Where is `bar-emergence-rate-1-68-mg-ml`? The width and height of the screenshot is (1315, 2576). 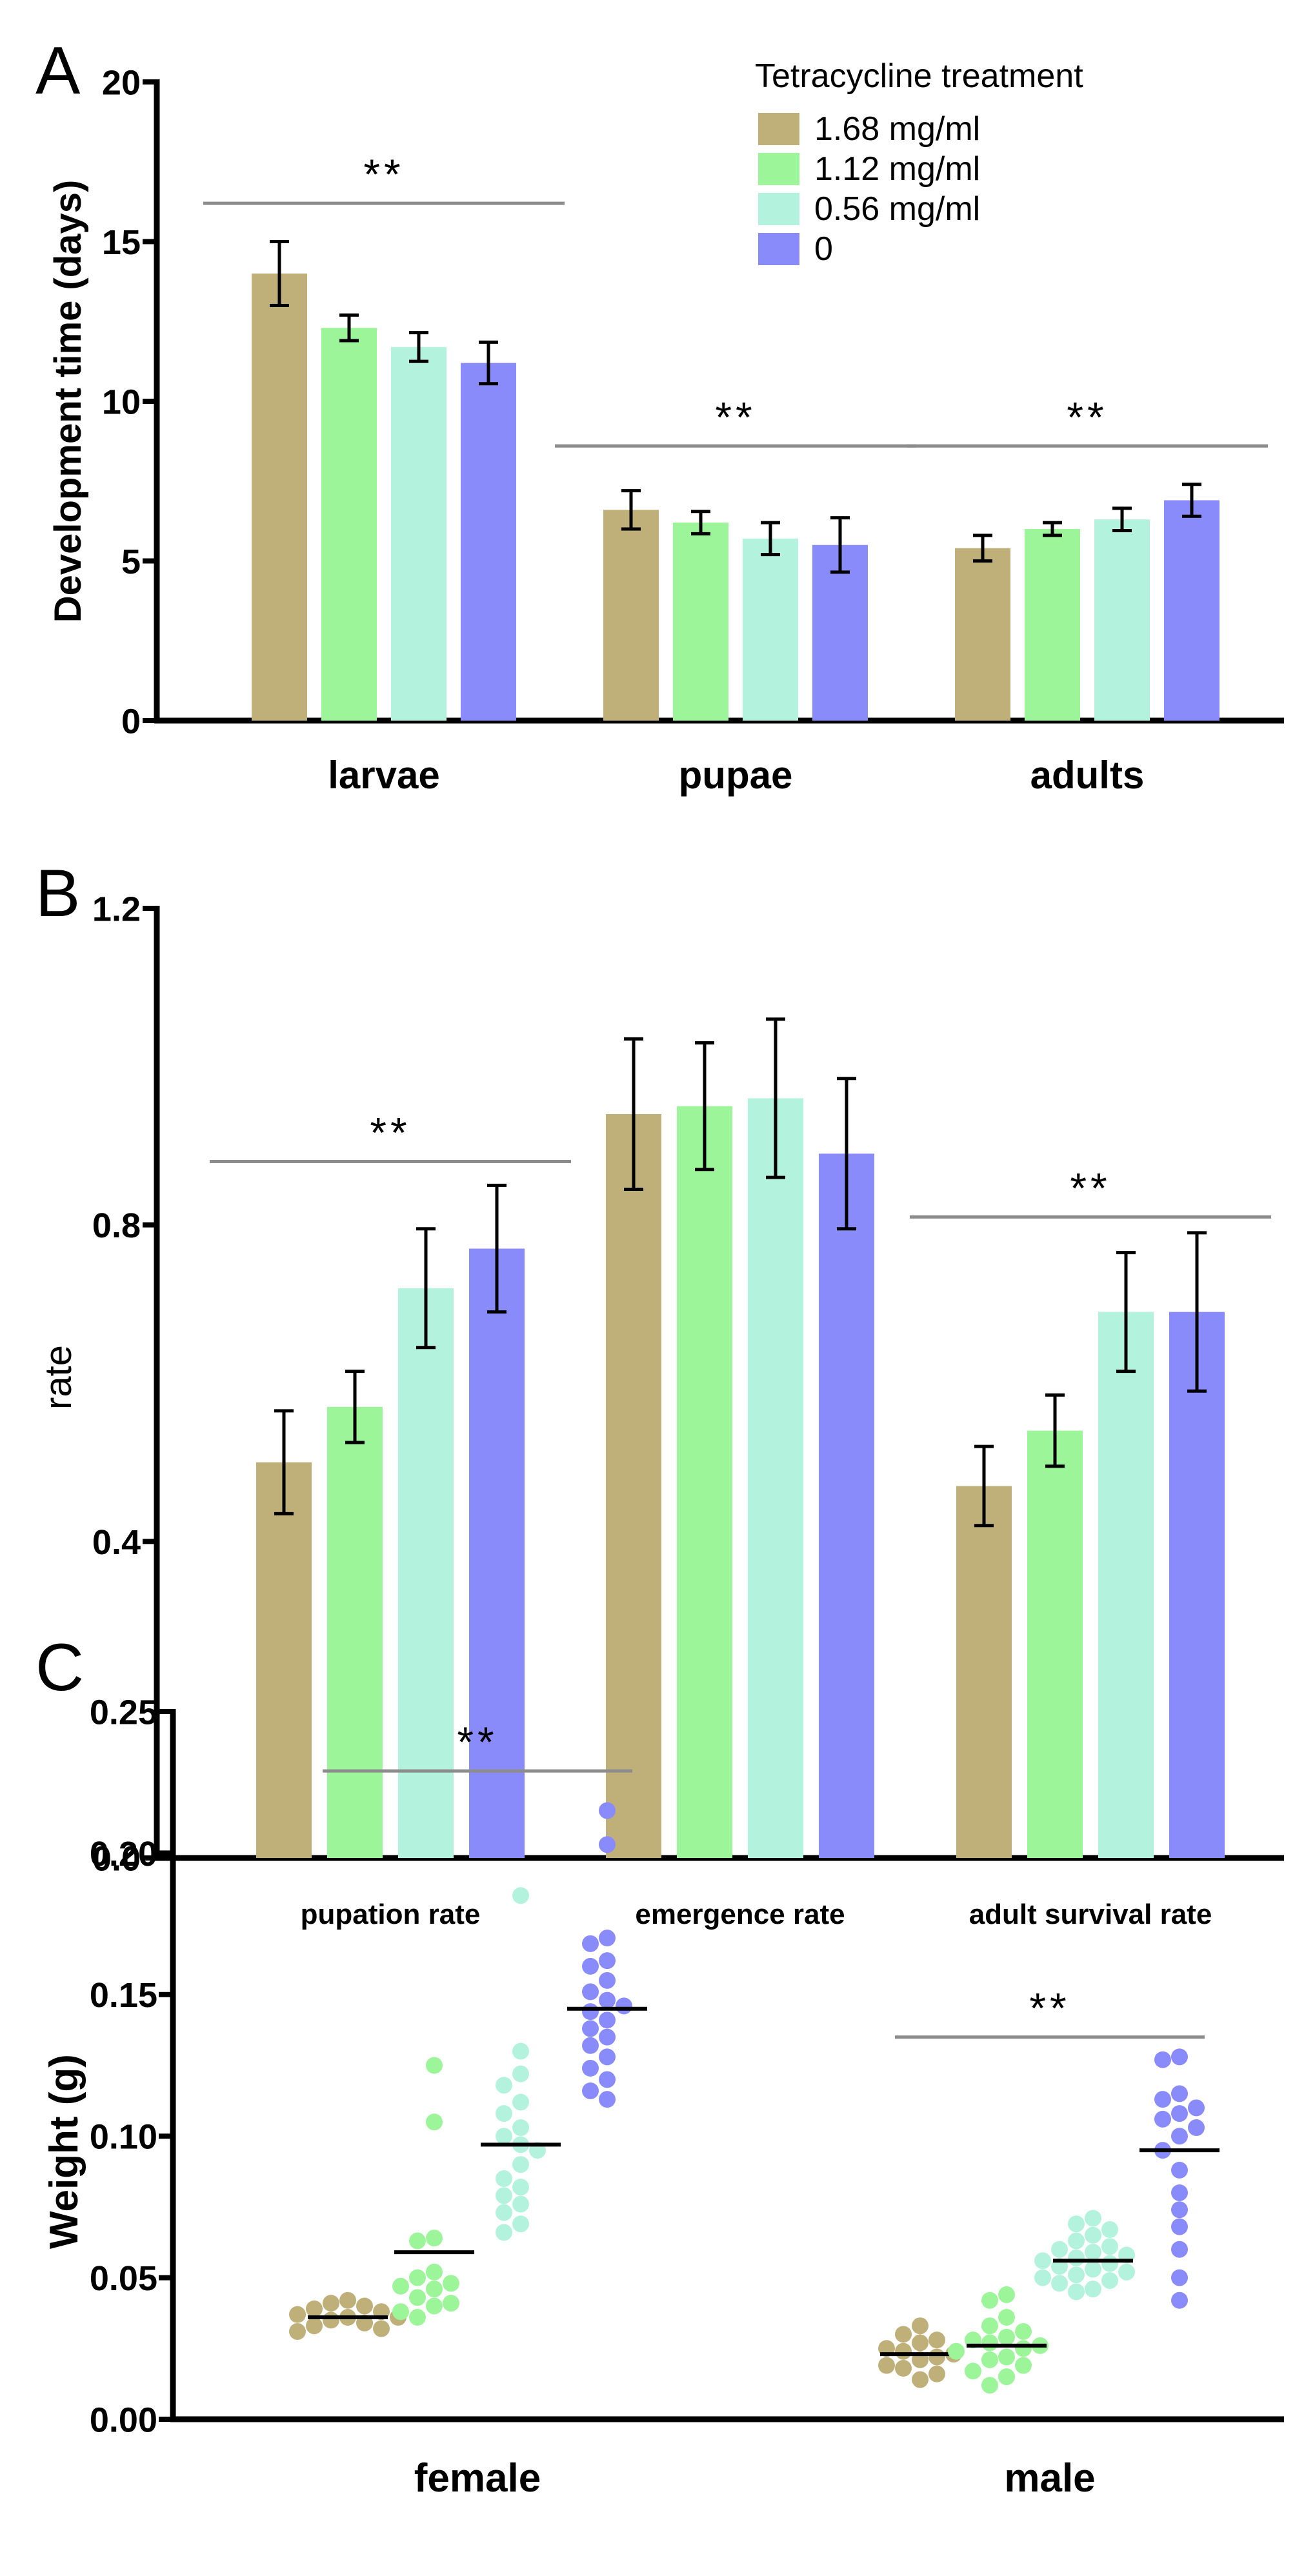
bar-emergence-rate-1-68-mg-ml is located at coordinates (633, 1485).